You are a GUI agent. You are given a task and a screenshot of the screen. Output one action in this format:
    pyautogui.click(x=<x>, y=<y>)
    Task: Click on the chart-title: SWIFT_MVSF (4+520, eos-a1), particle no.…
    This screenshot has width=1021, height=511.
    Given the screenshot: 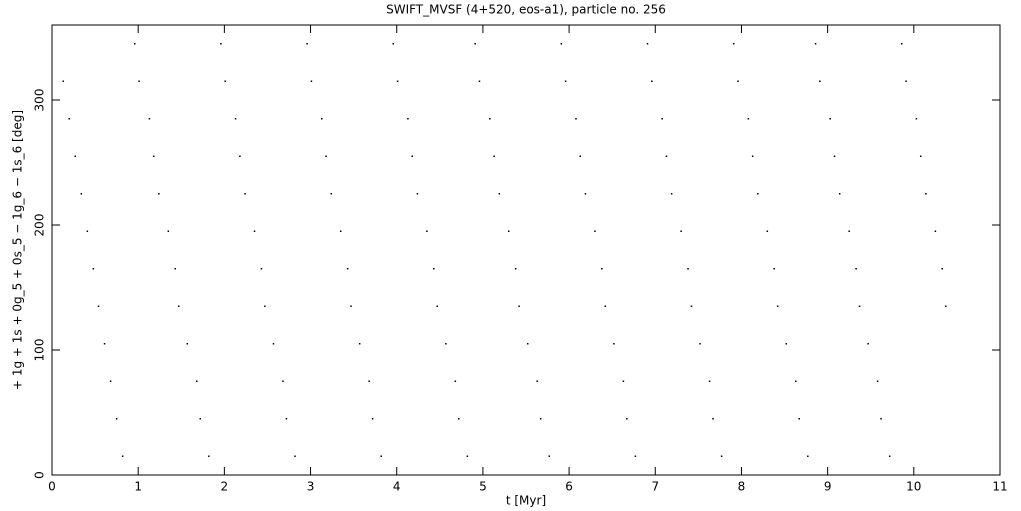 What is the action you would take?
    pyautogui.click(x=526, y=10)
    